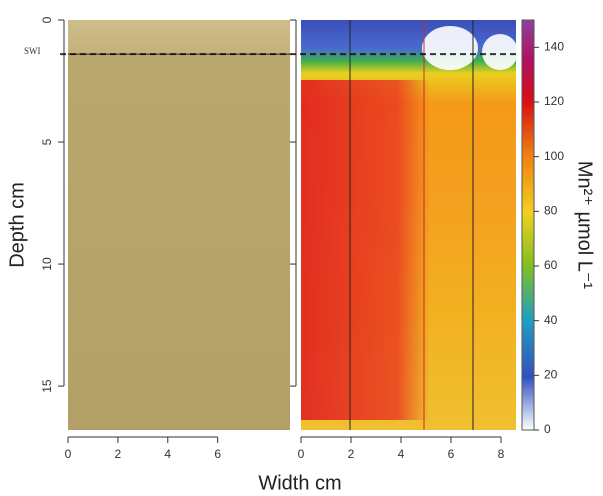 Image resolution: width=603 pixels, height=496 pixels. Describe the element at coordinates (585, 225) in the screenshot. I see `colorbar-title: Mn²⁺ µmol L⁻¹` at that location.